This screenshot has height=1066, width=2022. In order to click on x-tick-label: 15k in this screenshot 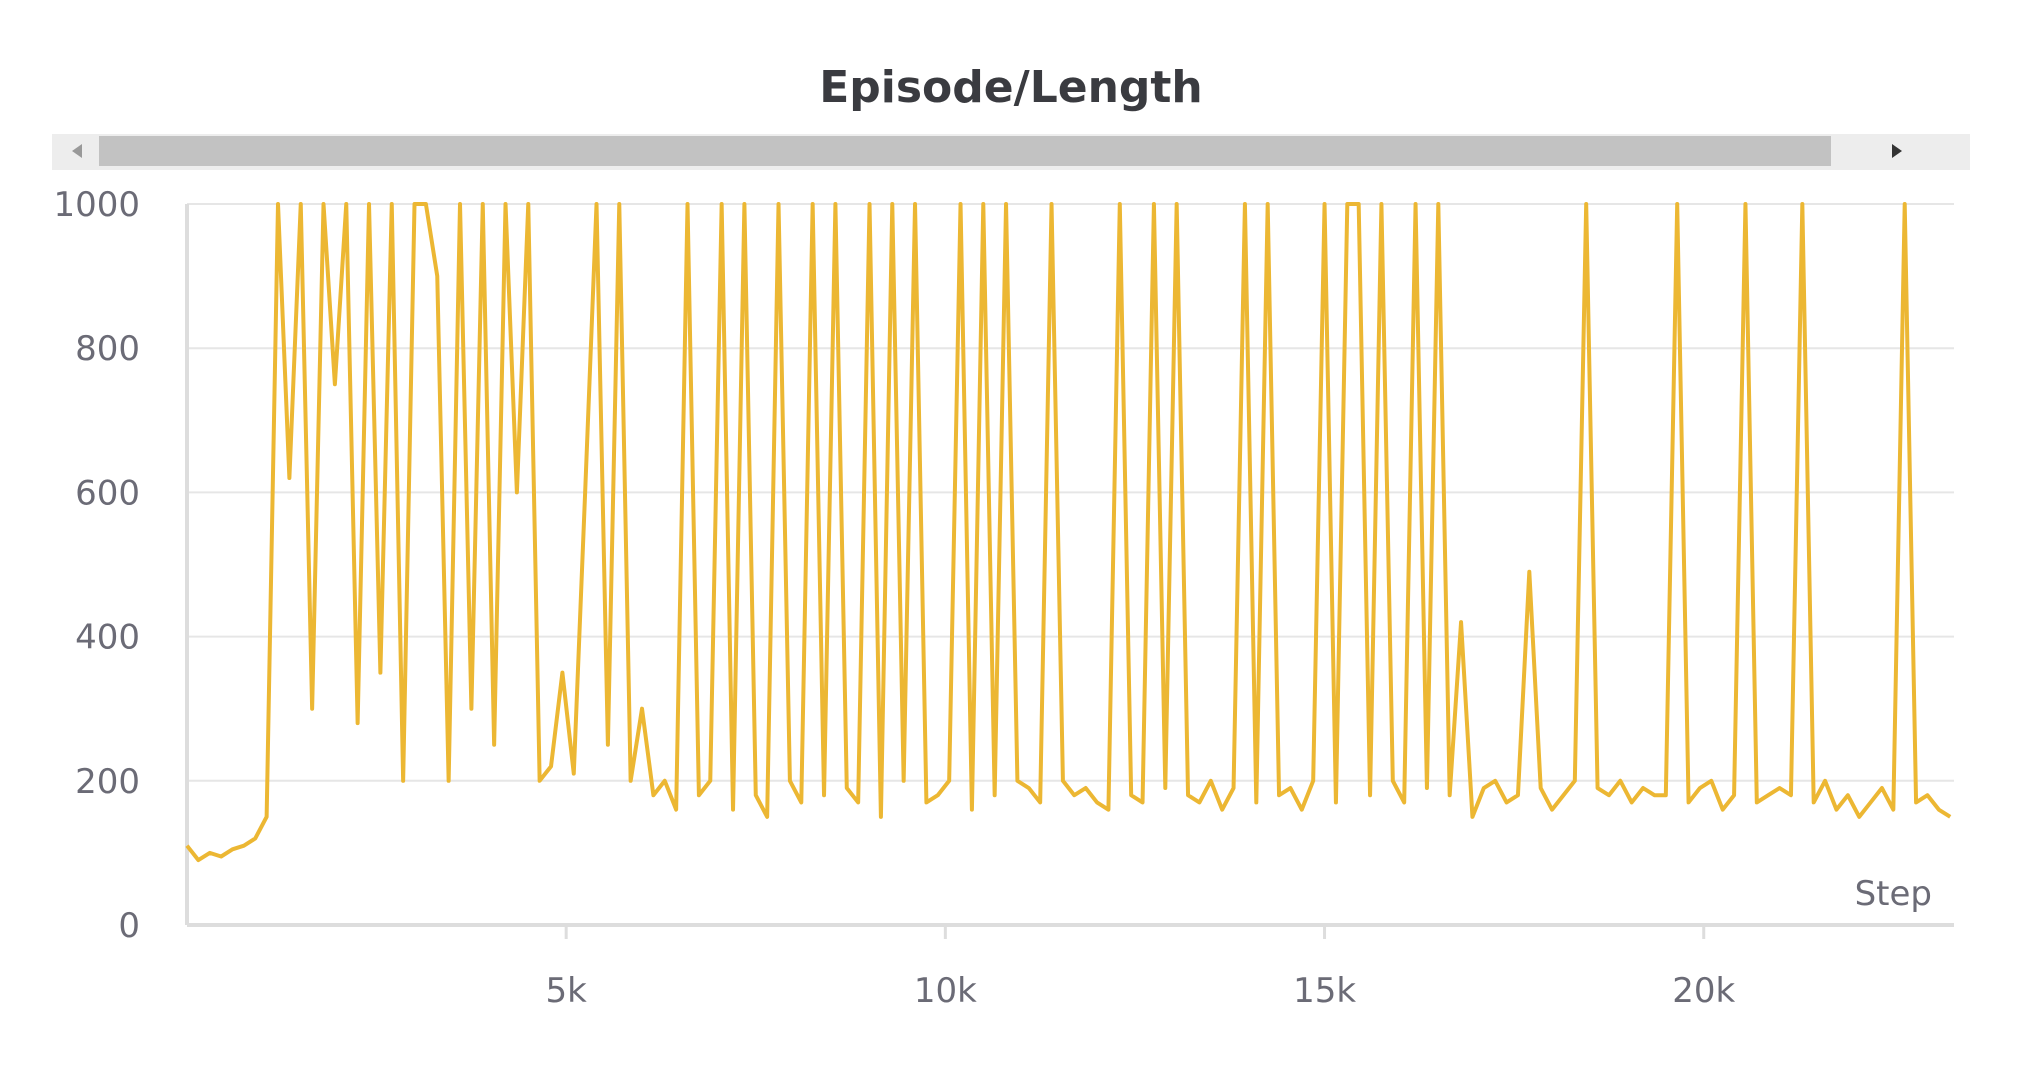, I will do `click(1324, 991)`.